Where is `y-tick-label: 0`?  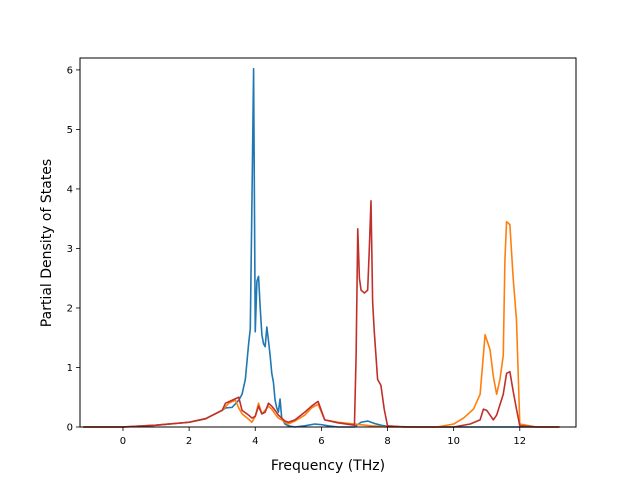
y-tick-label: 0 is located at coordinates (70, 428).